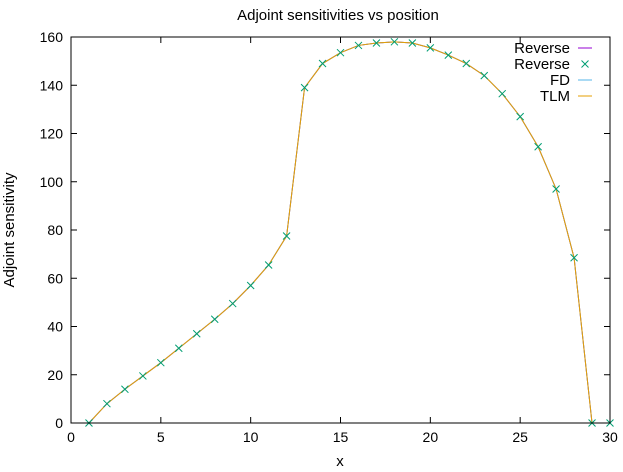  I want to click on y-tick-label: 40, so click(55, 327).